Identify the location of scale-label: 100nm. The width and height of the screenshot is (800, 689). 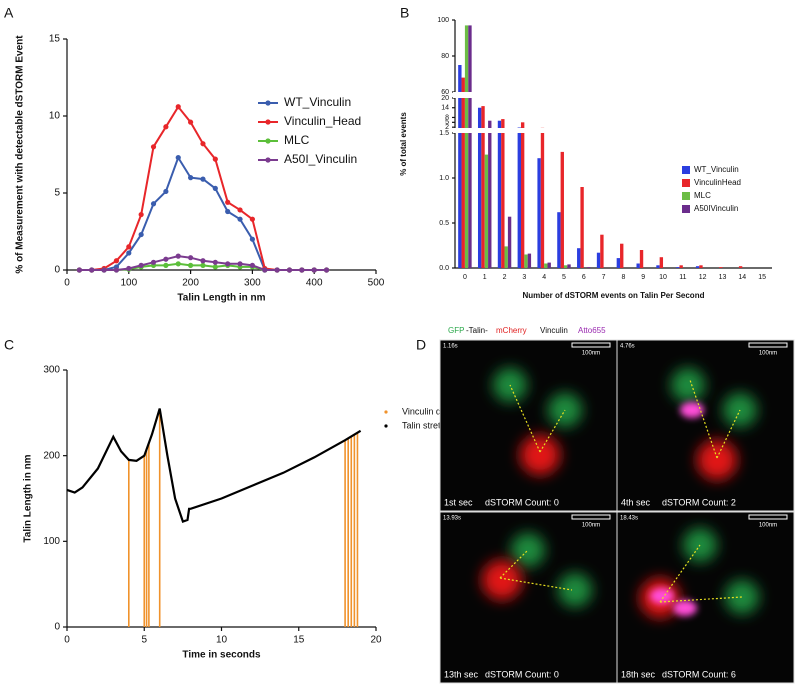
(591, 354).